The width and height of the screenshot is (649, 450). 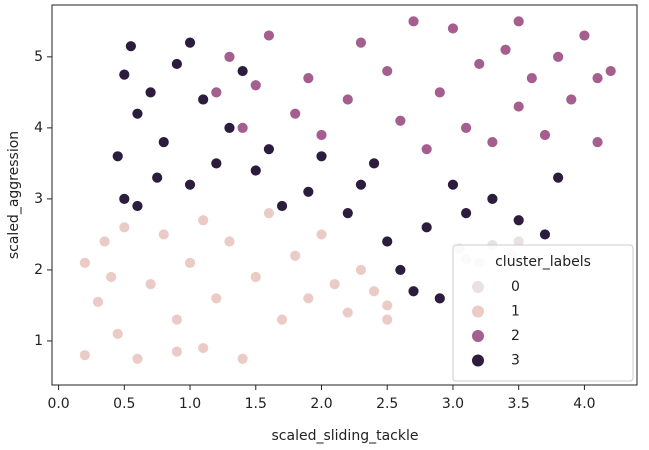 What do you see at coordinates (519, 404) in the screenshot?
I see `x-tick-label: 3.5` at bounding box center [519, 404].